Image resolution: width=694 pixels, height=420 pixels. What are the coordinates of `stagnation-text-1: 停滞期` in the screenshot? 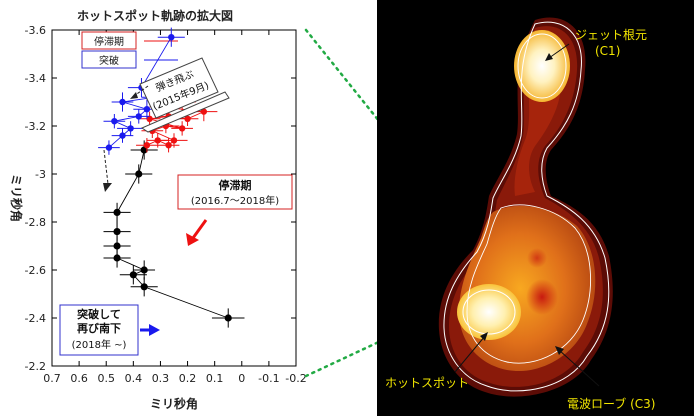 It's located at (235, 185).